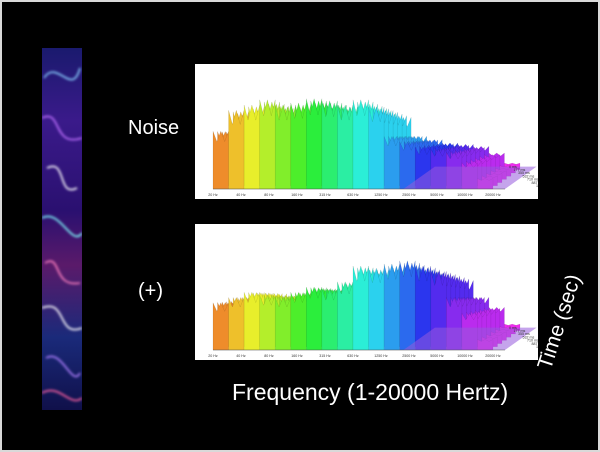 The image size is (600, 452). I want to click on noise-label: Noise, so click(154, 128).